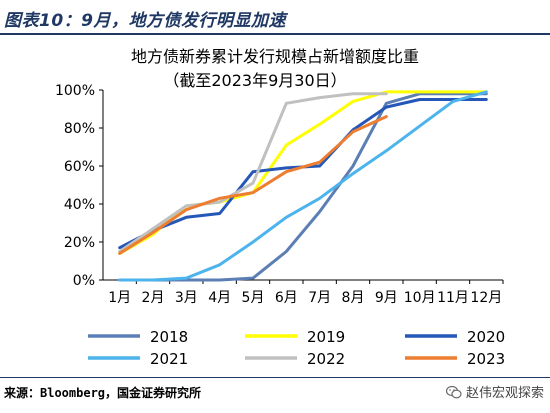 The height and width of the screenshot is (413, 550). What do you see at coordinates (253, 298) in the screenshot?
I see `x-tick-label: 5月` at bounding box center [253, 298].